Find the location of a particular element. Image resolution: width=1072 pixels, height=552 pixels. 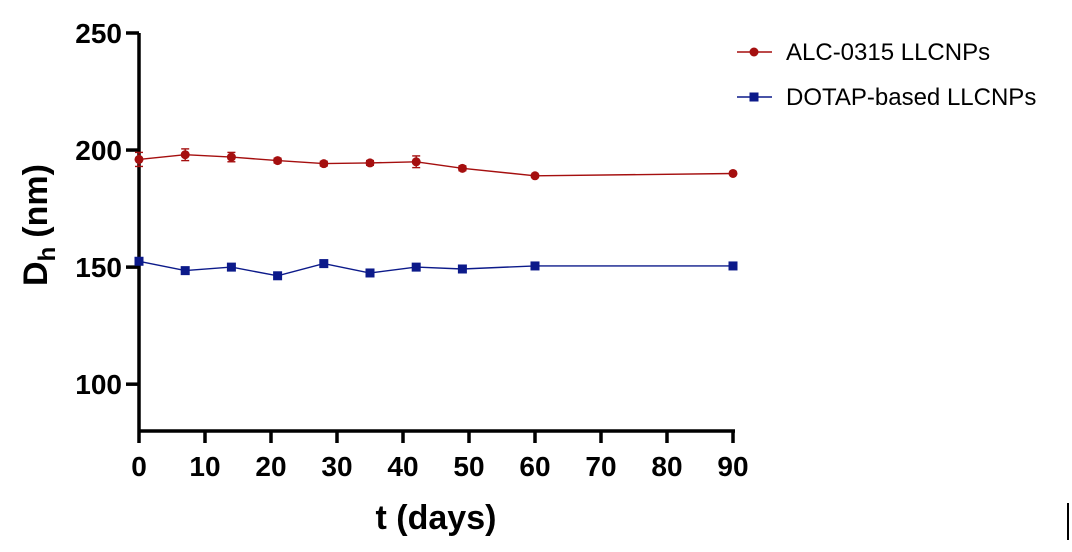

x-tick-label: 50 is located at coordinates (468, 466).